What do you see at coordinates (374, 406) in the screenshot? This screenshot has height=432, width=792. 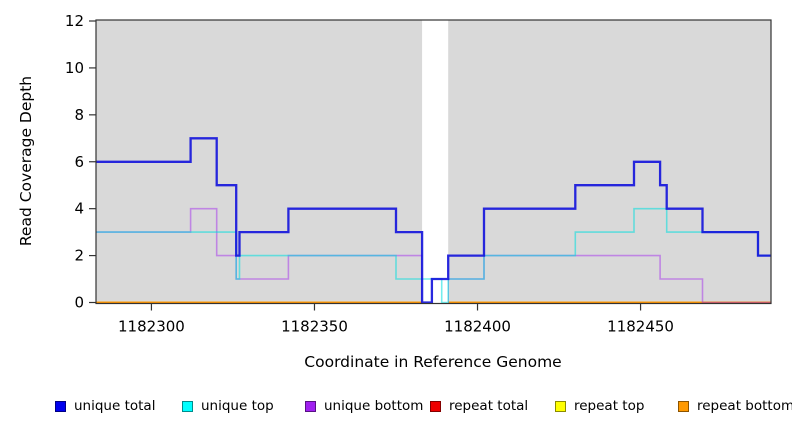 I see `legend-label: unique bottom` at bounding box center [374, 406].